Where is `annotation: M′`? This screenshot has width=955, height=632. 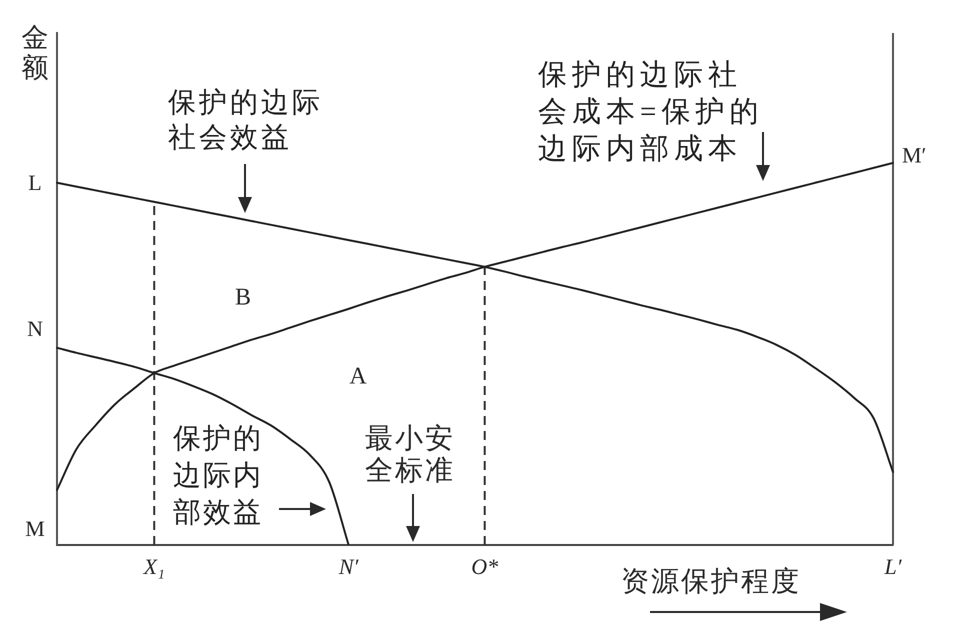 annotation: M′ is located at coordinates (914, 155).